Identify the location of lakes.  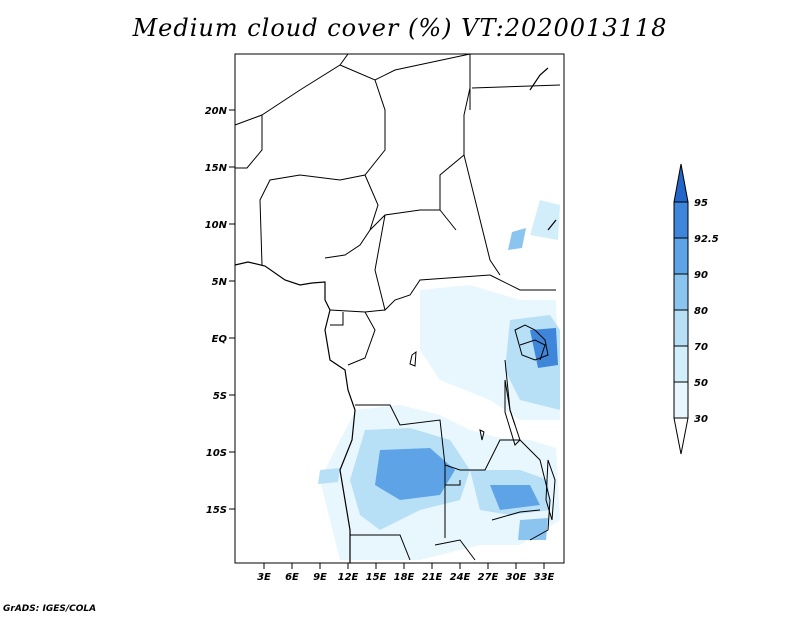
(482, 422).